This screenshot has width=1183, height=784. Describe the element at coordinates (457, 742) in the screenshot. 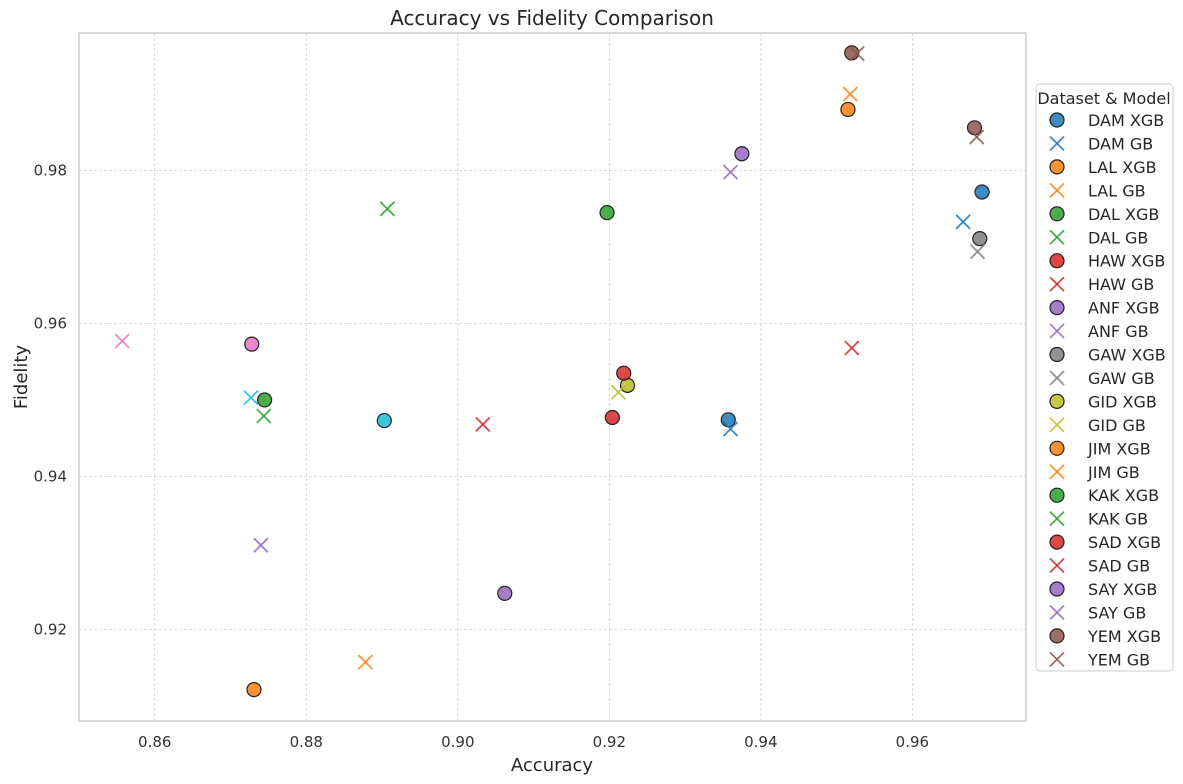

I see `x-tick-label: 0.90` at that location.